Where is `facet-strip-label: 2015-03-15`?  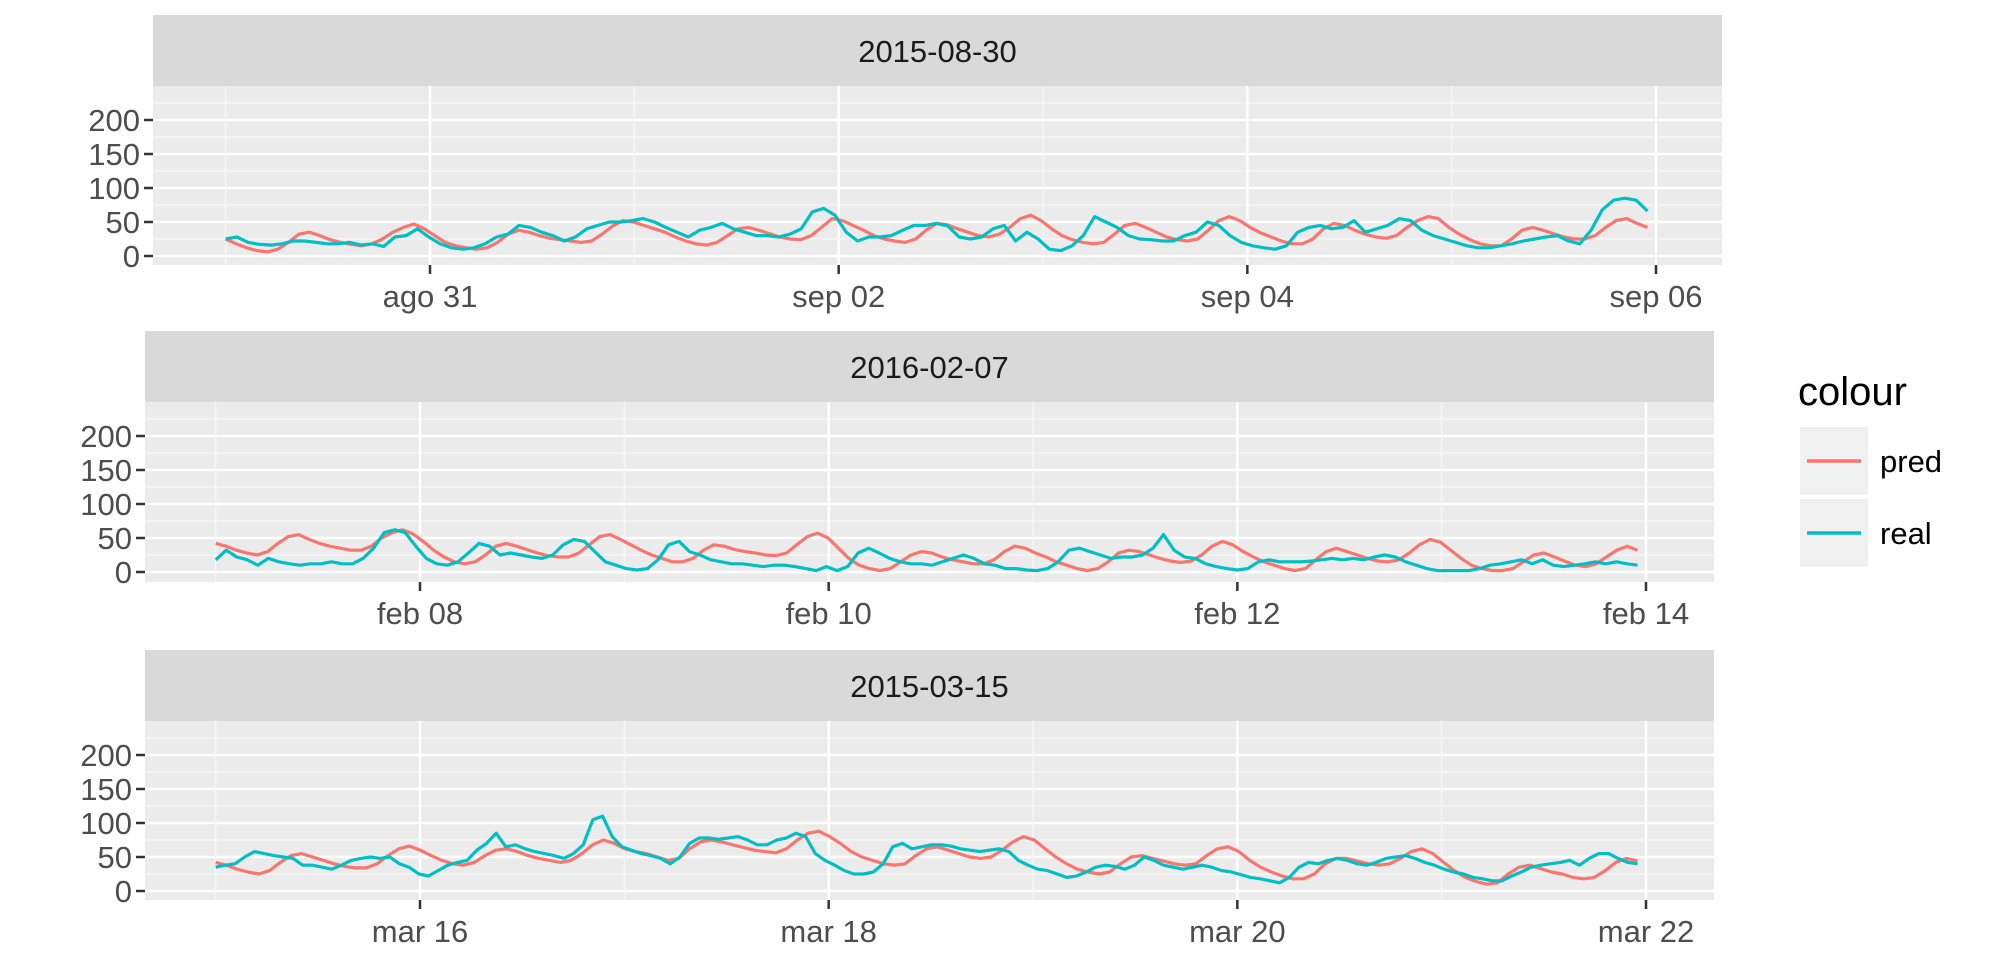
facet-strip-label: 2015-03-15 is located at coordinates (929, 686).